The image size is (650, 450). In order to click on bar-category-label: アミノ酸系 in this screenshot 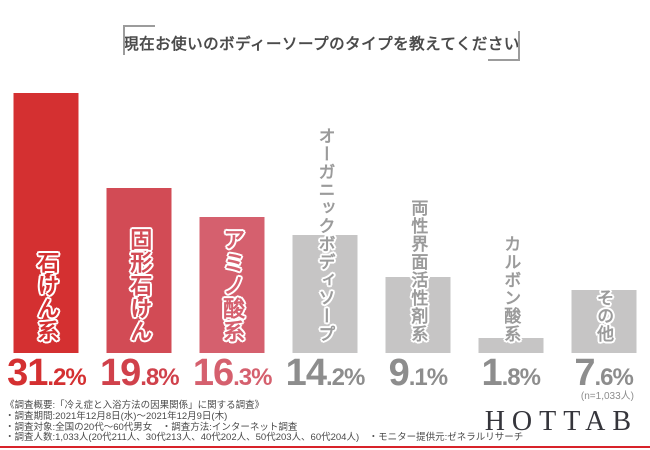, I will do `click(233, 285)`.